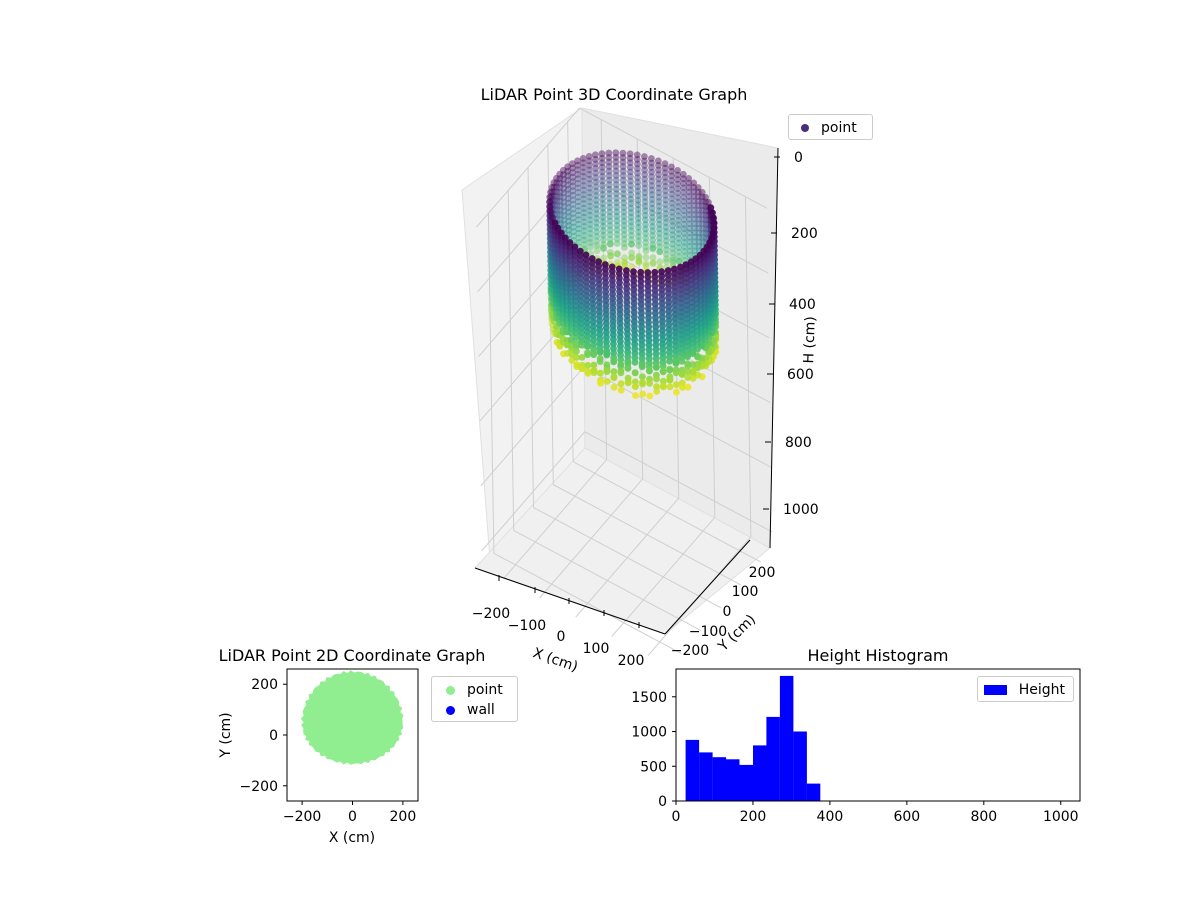  I want to click on y-tick-label: 0, so click(727, 612).